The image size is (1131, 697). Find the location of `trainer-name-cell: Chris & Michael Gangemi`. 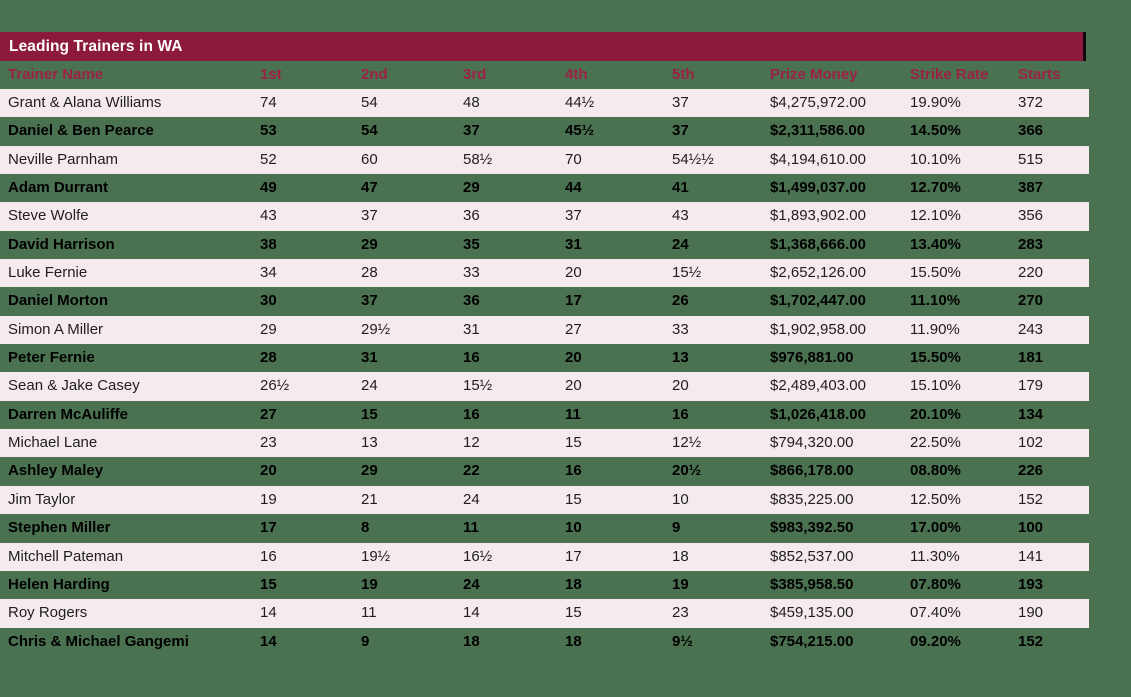

trainer-name-cell: Chris & Michael Gangemi is located at coordinates (98, 641).